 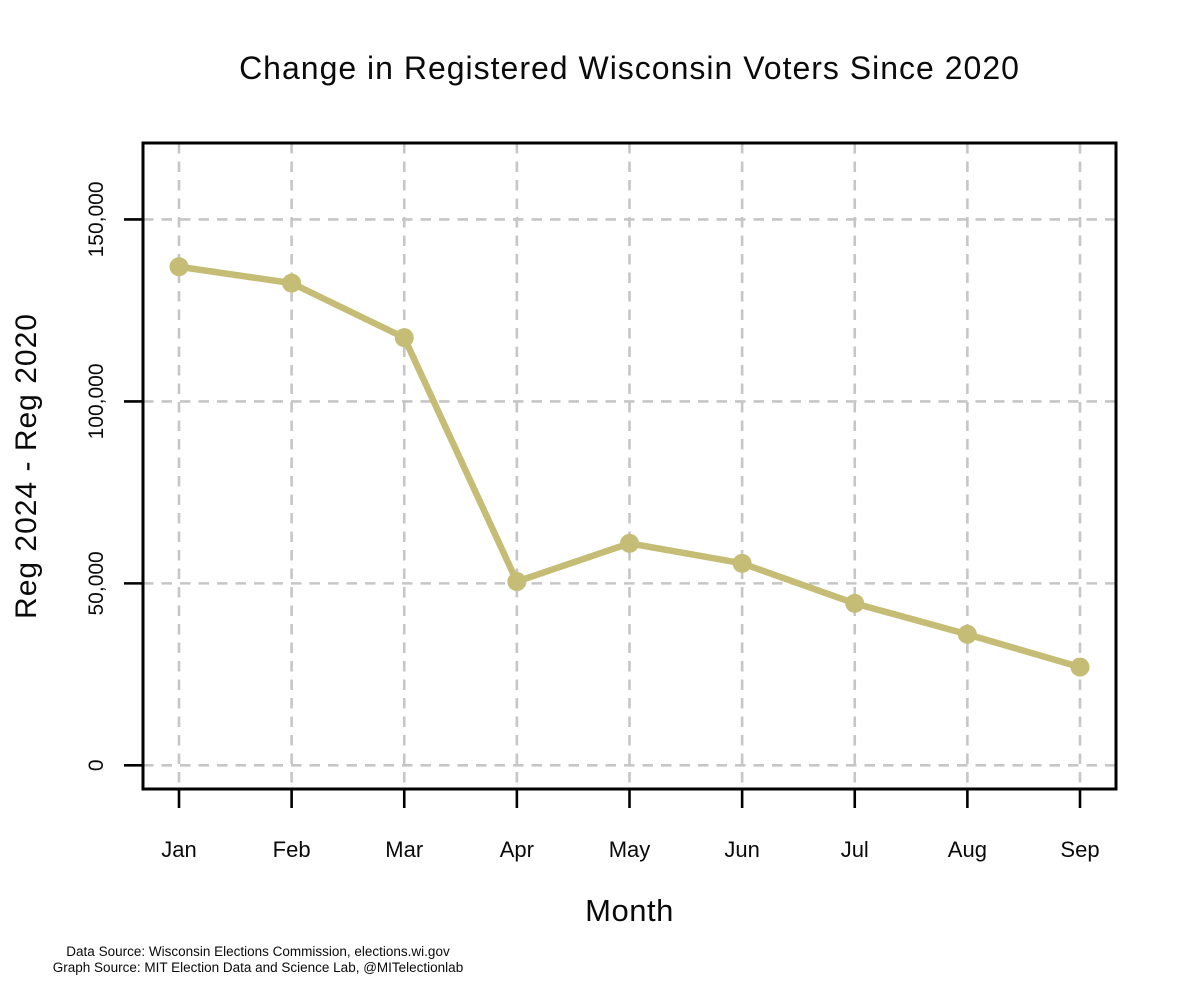 What do you see at coordinates (404, 338) in the screenshot?
I see `data-point-mar` at bounding box center [404, 338].